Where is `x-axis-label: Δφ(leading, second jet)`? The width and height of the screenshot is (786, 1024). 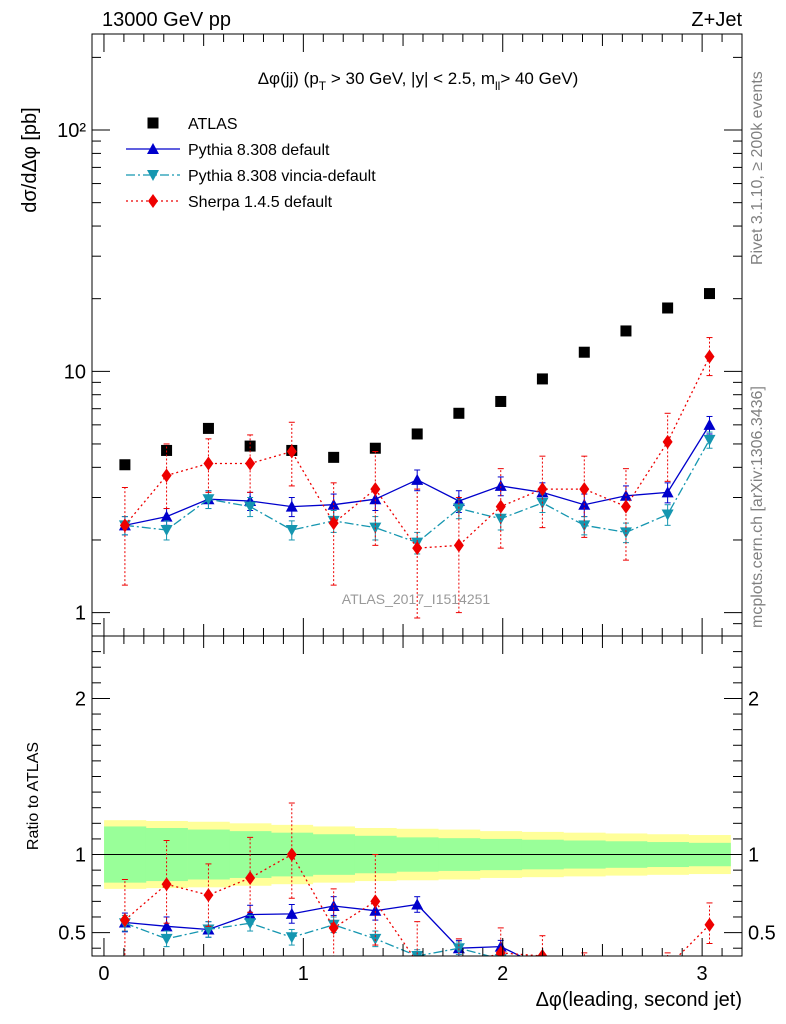 x-axis-label: Δφ(leading, second jet) is located at coordinates (639, 1000).